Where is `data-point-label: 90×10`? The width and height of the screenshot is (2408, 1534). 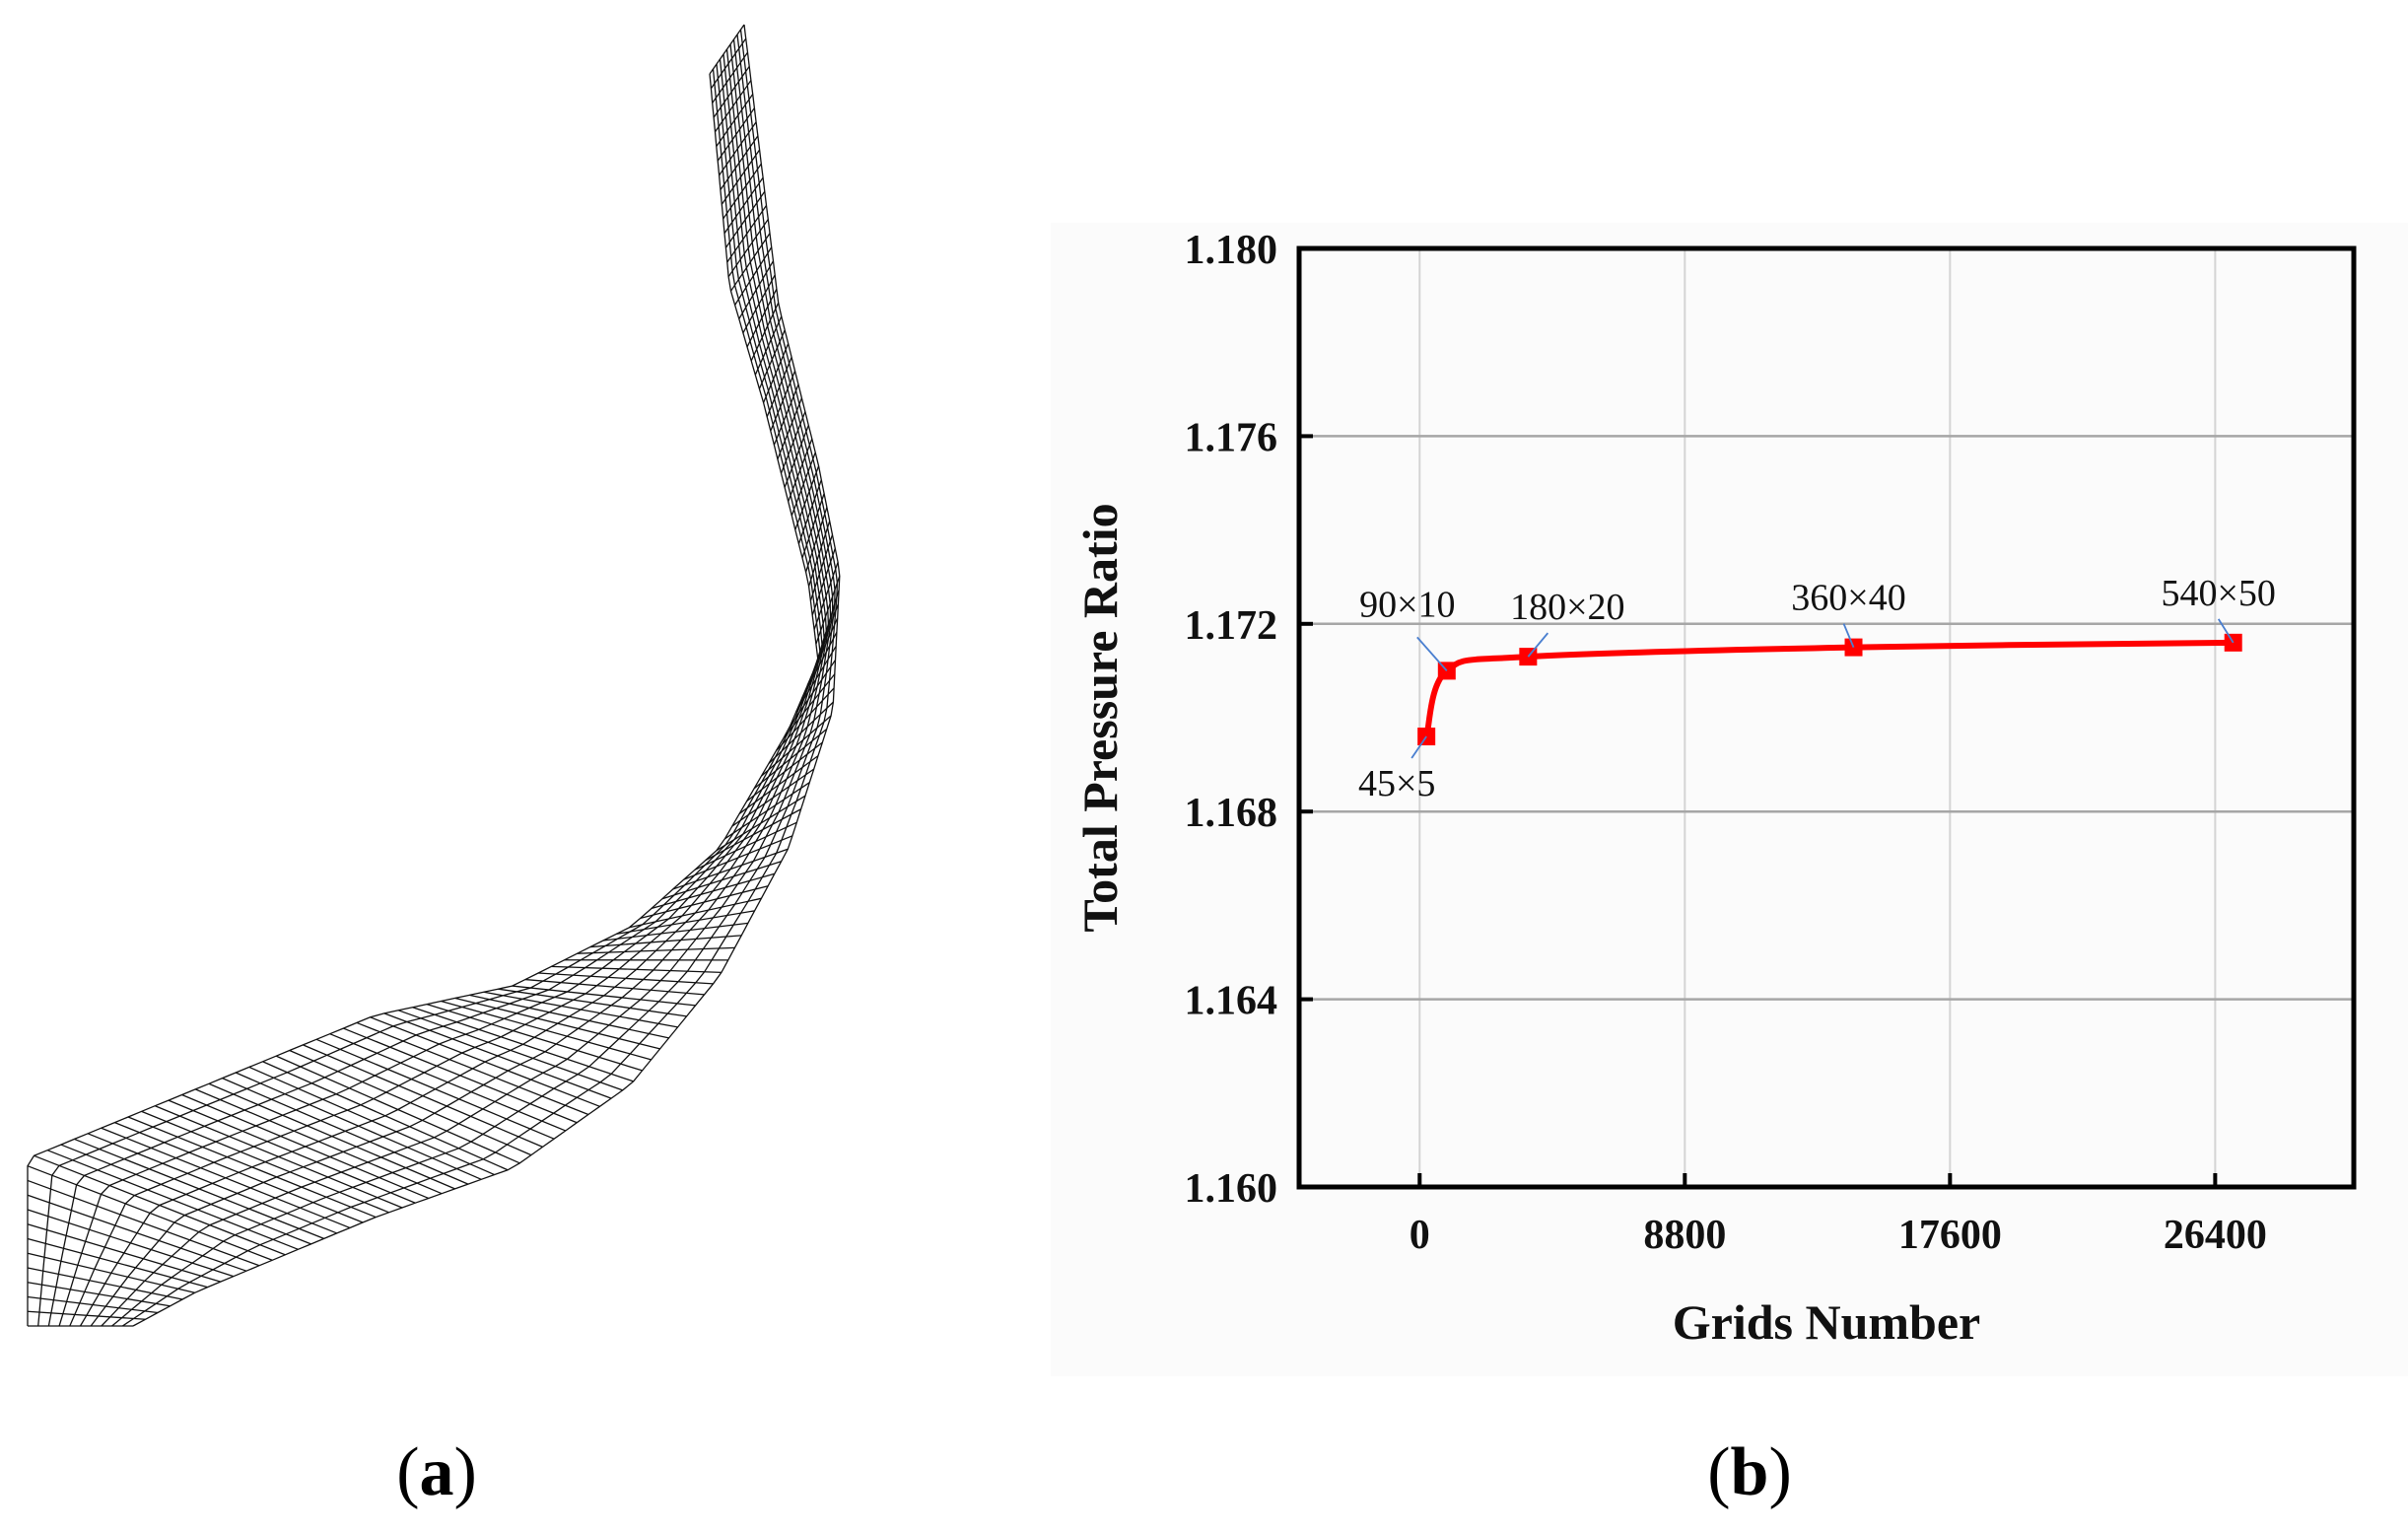 data-point-label: 90×10 is located at coordinates (1407, 604).